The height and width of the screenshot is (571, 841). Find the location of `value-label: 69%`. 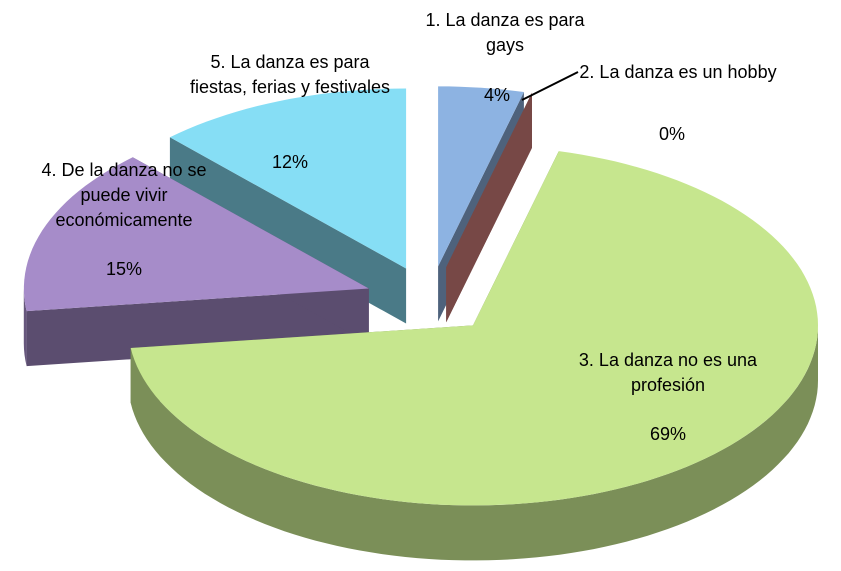

value-label: 69% is located at coordinates (668, 434).